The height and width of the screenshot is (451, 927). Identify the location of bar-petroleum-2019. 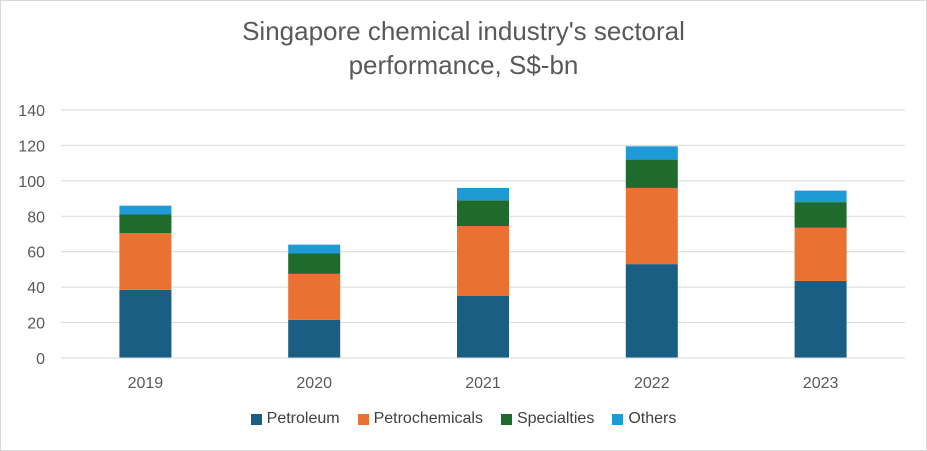
(145, 323).